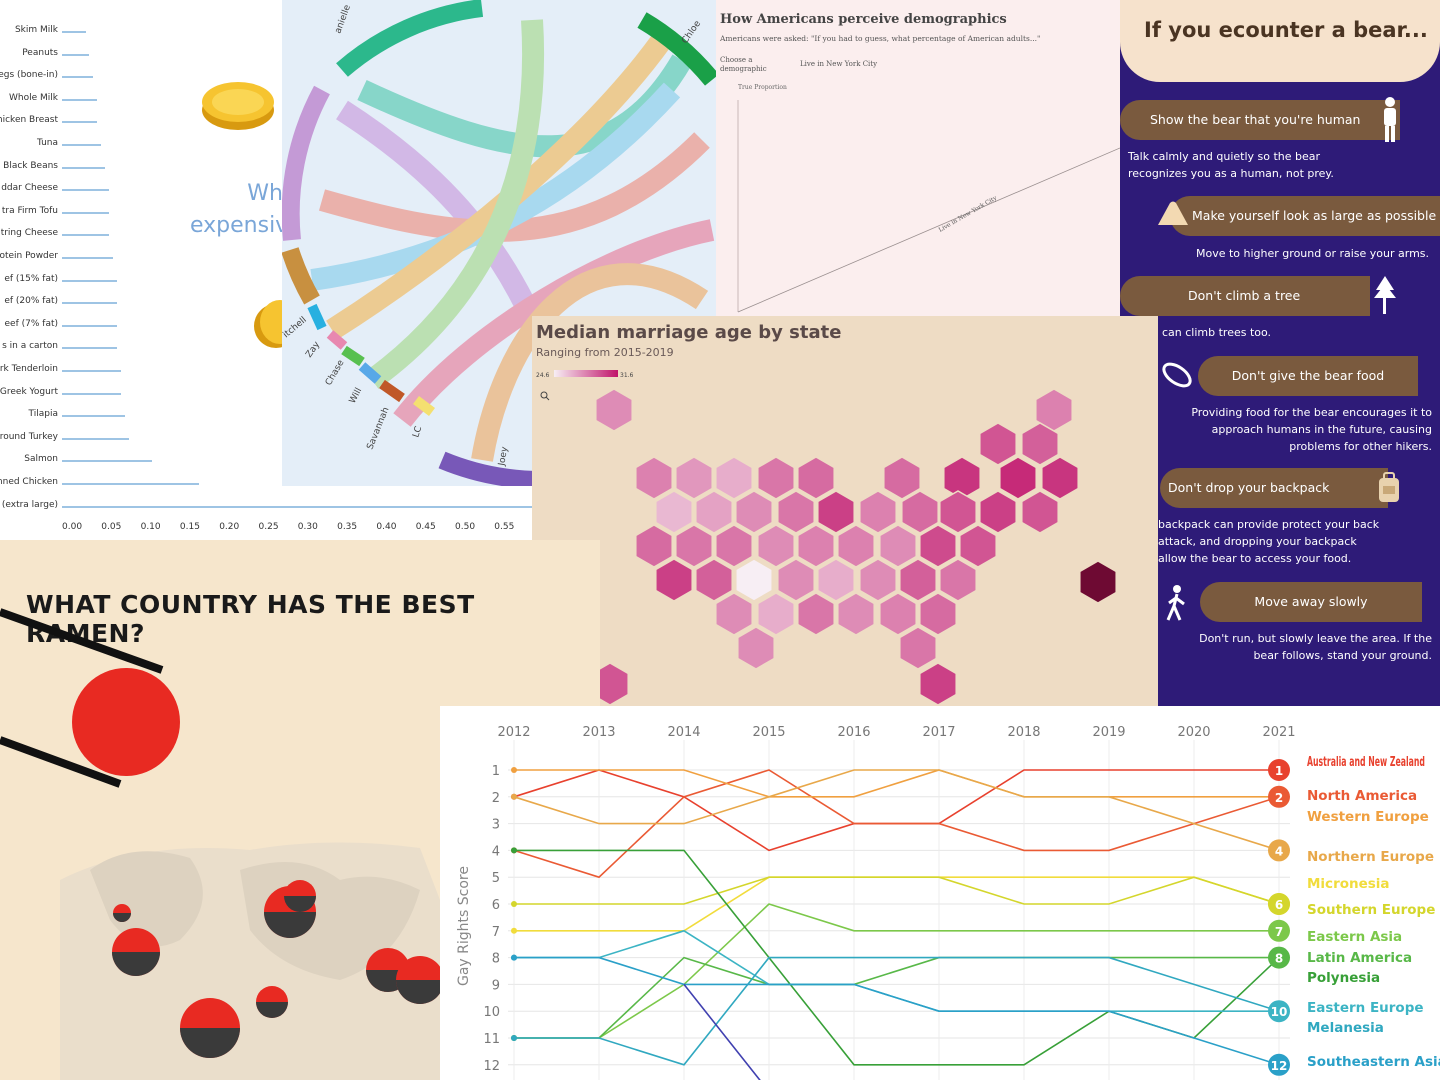 This screenshot has height=1080, width=1440. What do you see at coordinates (150, 527) in the screenshot?
I see `protein-x-tick: 0.10` at bounding box center [150, 527].